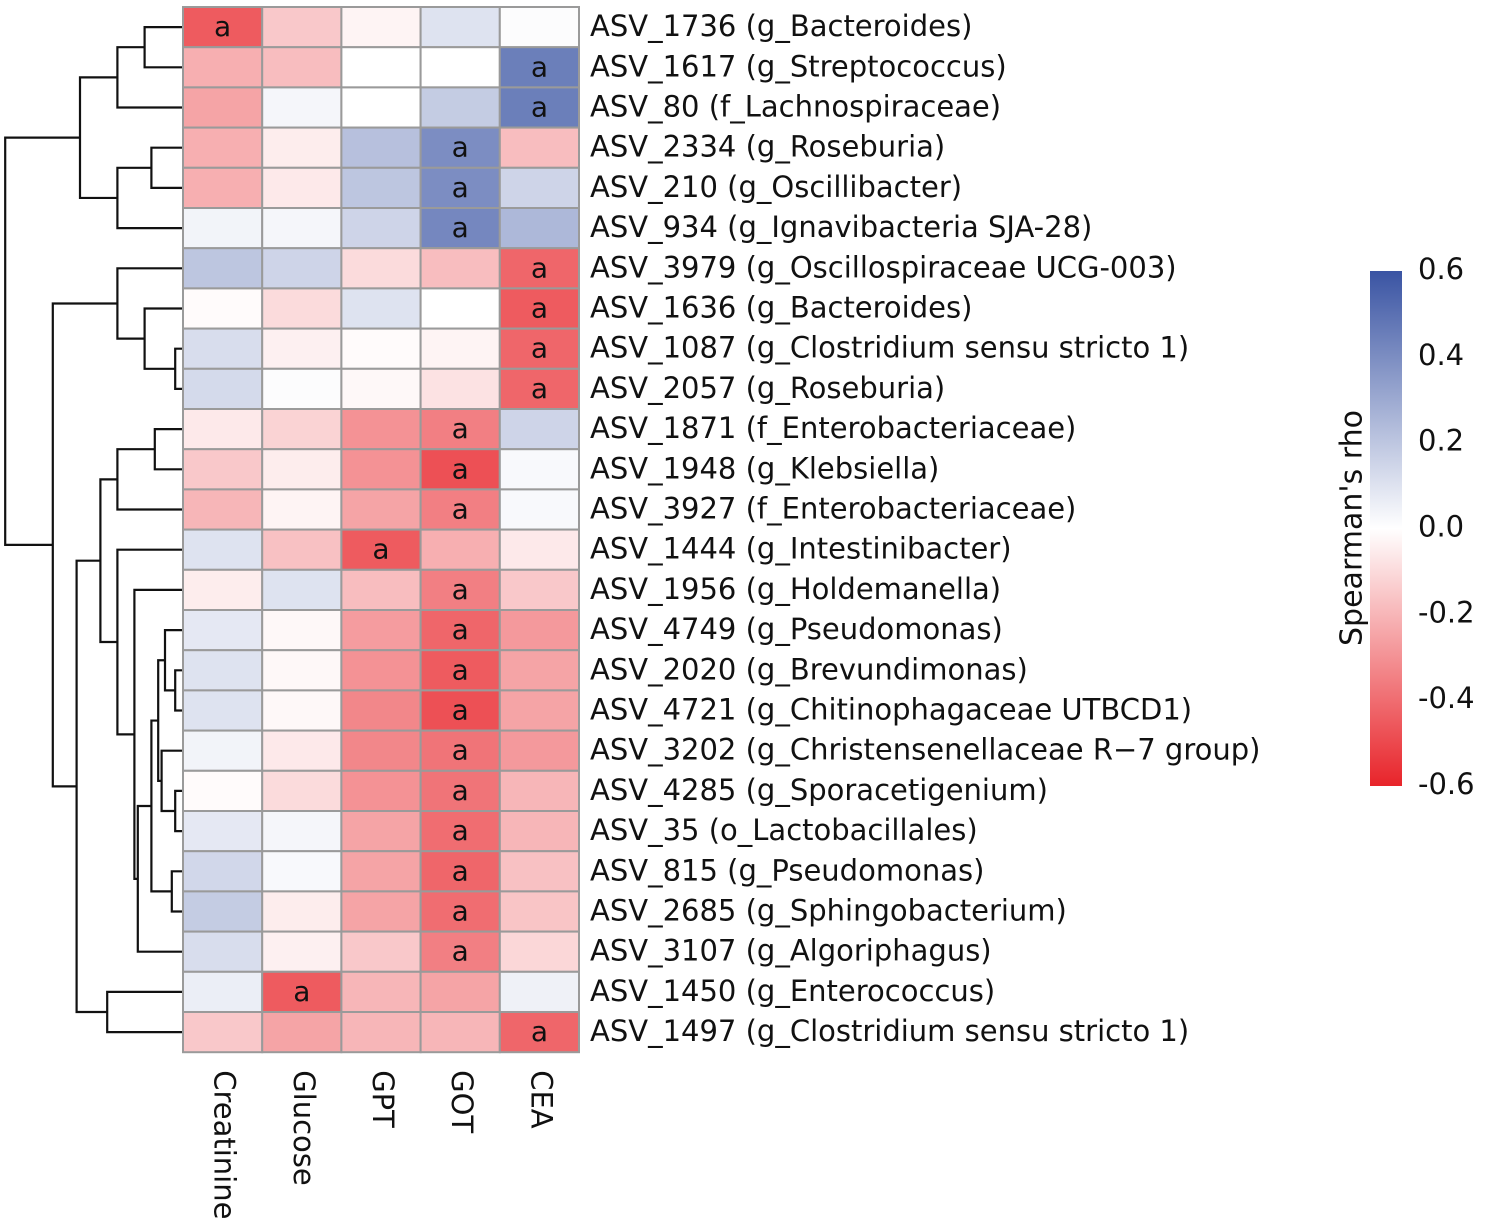 The width and height of the screenshot is (1486, 1229). Describe the element at coordinates (883, 267) in the screenshot. I see `row-label: ASV_3979 (g_Oscillospiraceae UCG-003)` at that location.